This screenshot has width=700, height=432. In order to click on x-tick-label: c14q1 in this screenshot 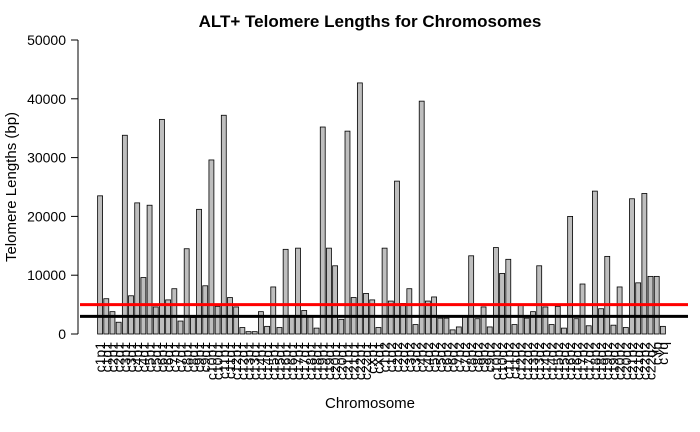, I will do `click(267, 361)`.